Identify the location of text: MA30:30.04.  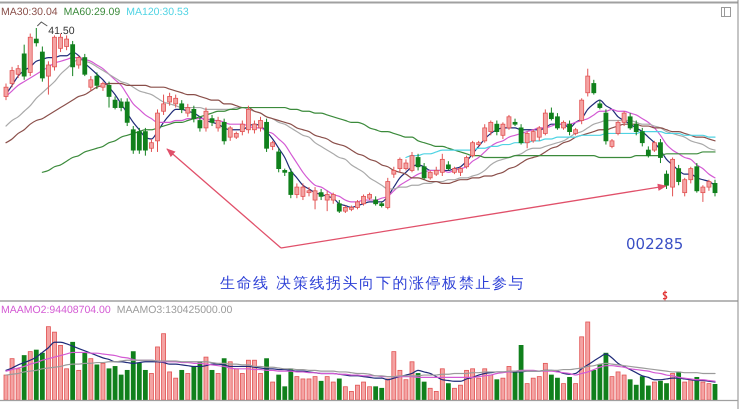
(29, 12).